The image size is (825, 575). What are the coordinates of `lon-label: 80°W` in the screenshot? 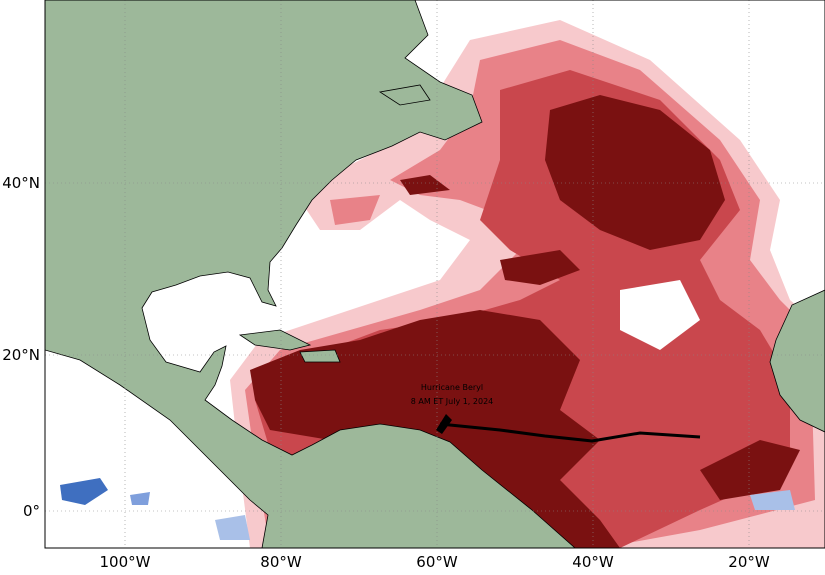 It's located at (281, 562).